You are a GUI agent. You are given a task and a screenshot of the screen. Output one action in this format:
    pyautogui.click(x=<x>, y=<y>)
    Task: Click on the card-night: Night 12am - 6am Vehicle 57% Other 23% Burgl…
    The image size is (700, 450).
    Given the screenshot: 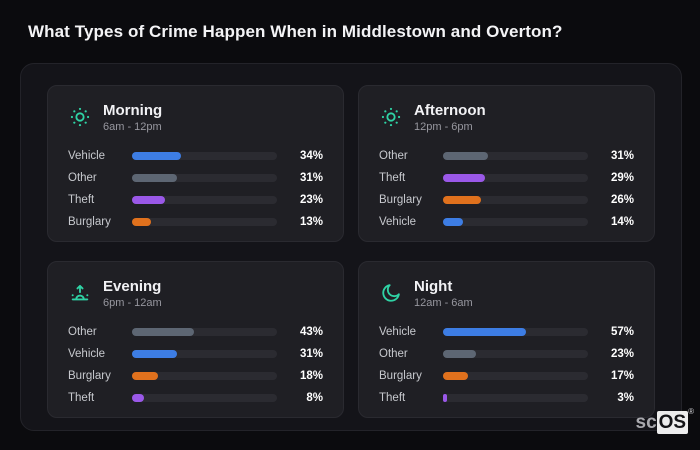 What is the action you would take?
    pyautogui.click(x=506, y=339)
    